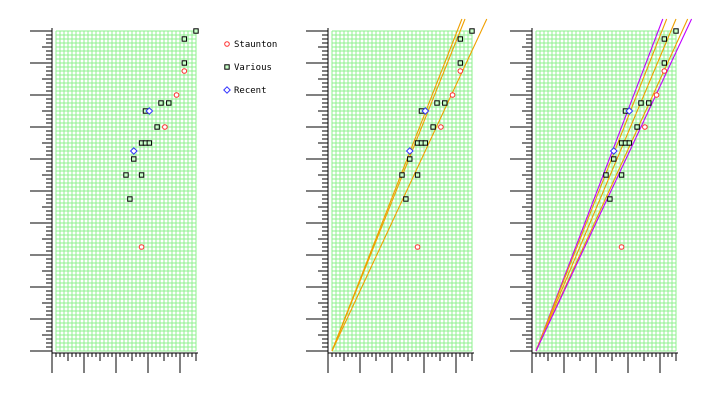 This screenshot has width=704, height=400. What do you see at coordinates (250, 91) in the screenshot?
I see `legend-label: Recent` at bounding box center [250, 91].